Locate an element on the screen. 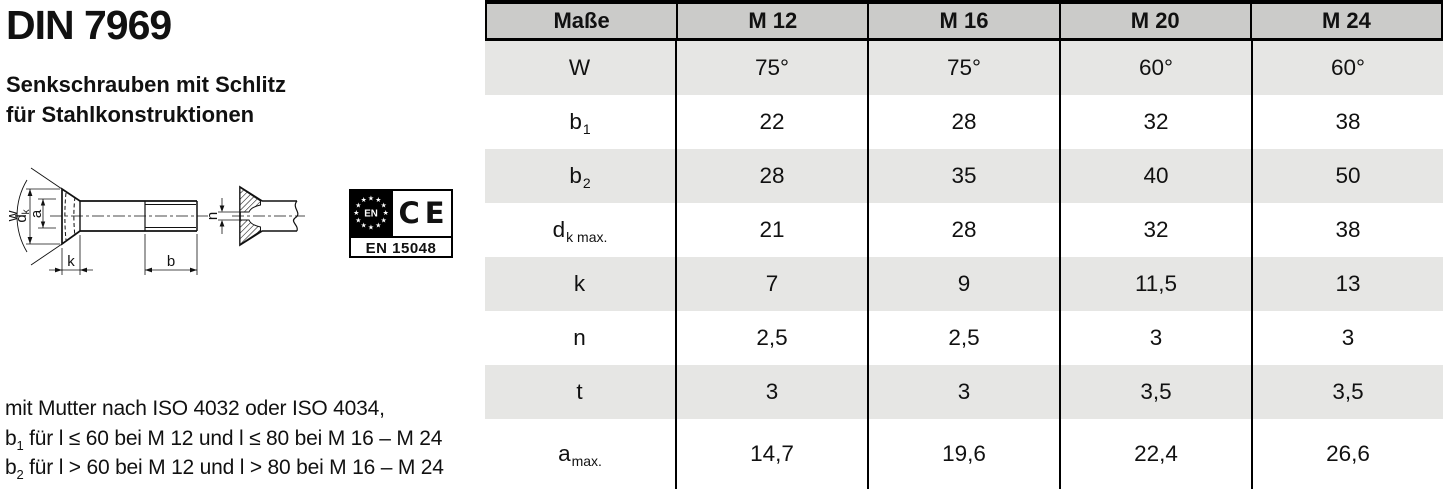 The height and width of the screenshot is (489, 1450). table-cell: 7 is located at coordinates (771, 283).